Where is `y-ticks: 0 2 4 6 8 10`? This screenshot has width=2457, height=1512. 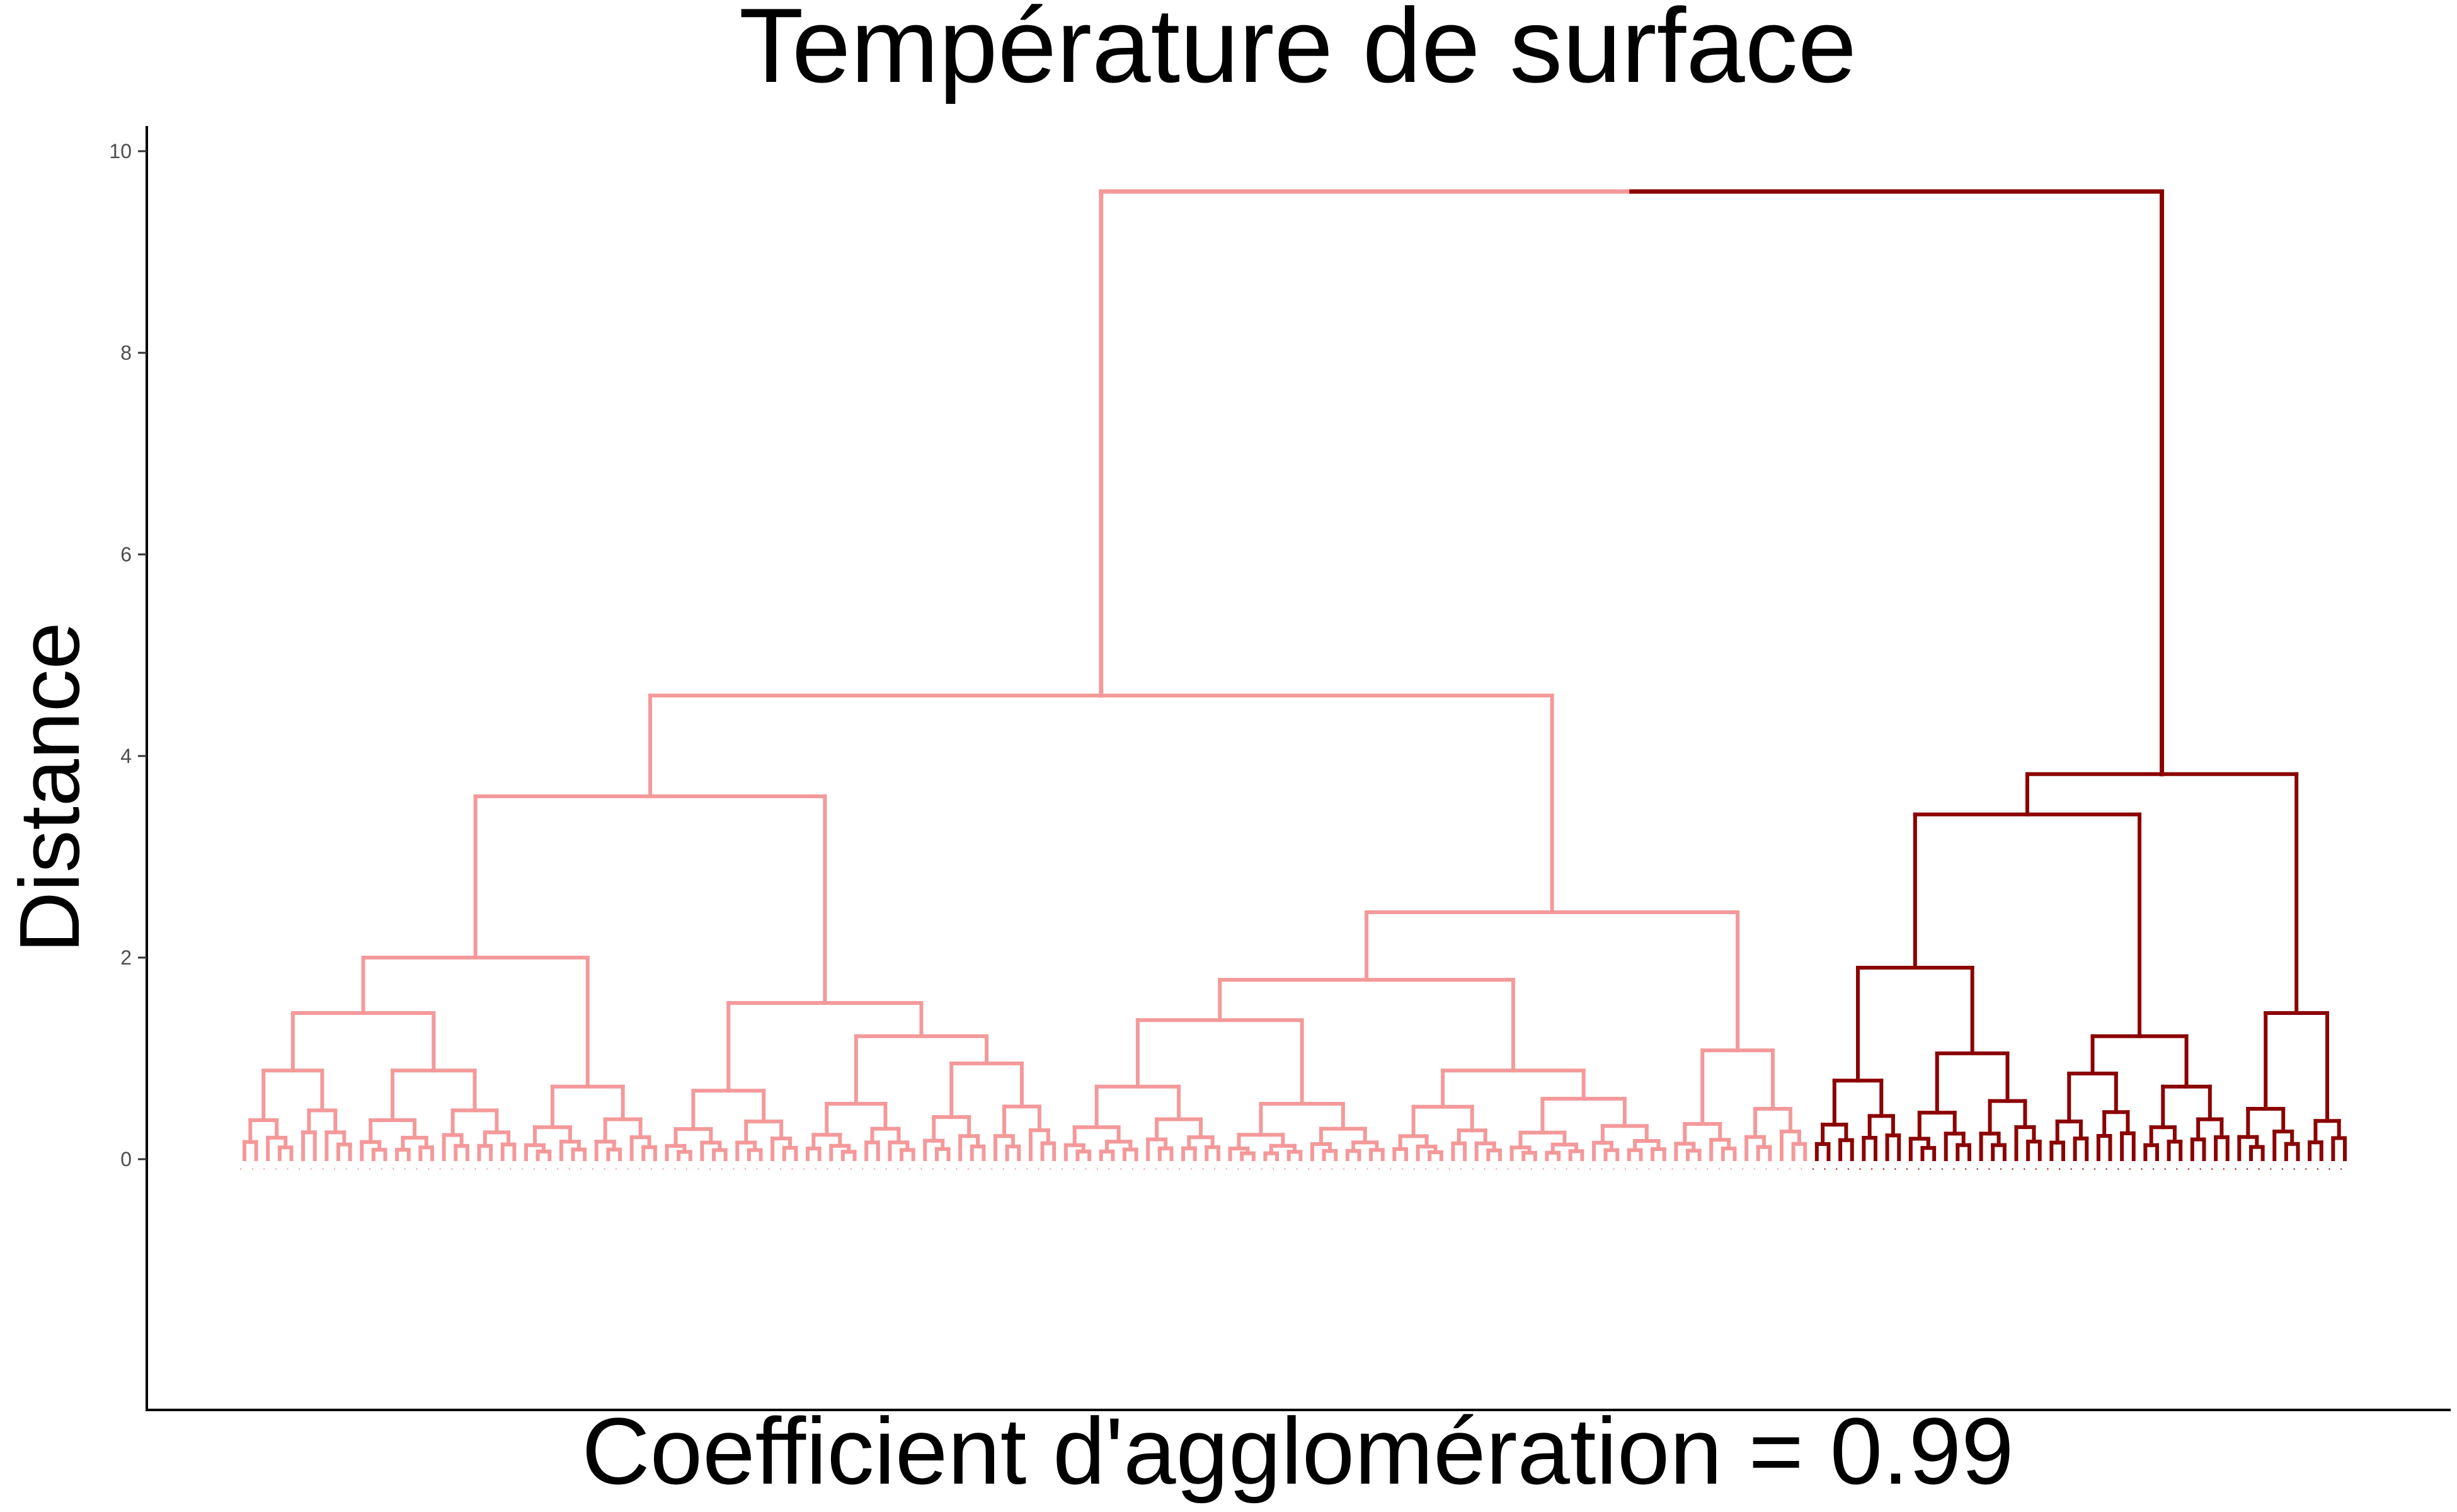
y-ticks: 0 2 4 6 8 10 is located at coordinates (128, 655).